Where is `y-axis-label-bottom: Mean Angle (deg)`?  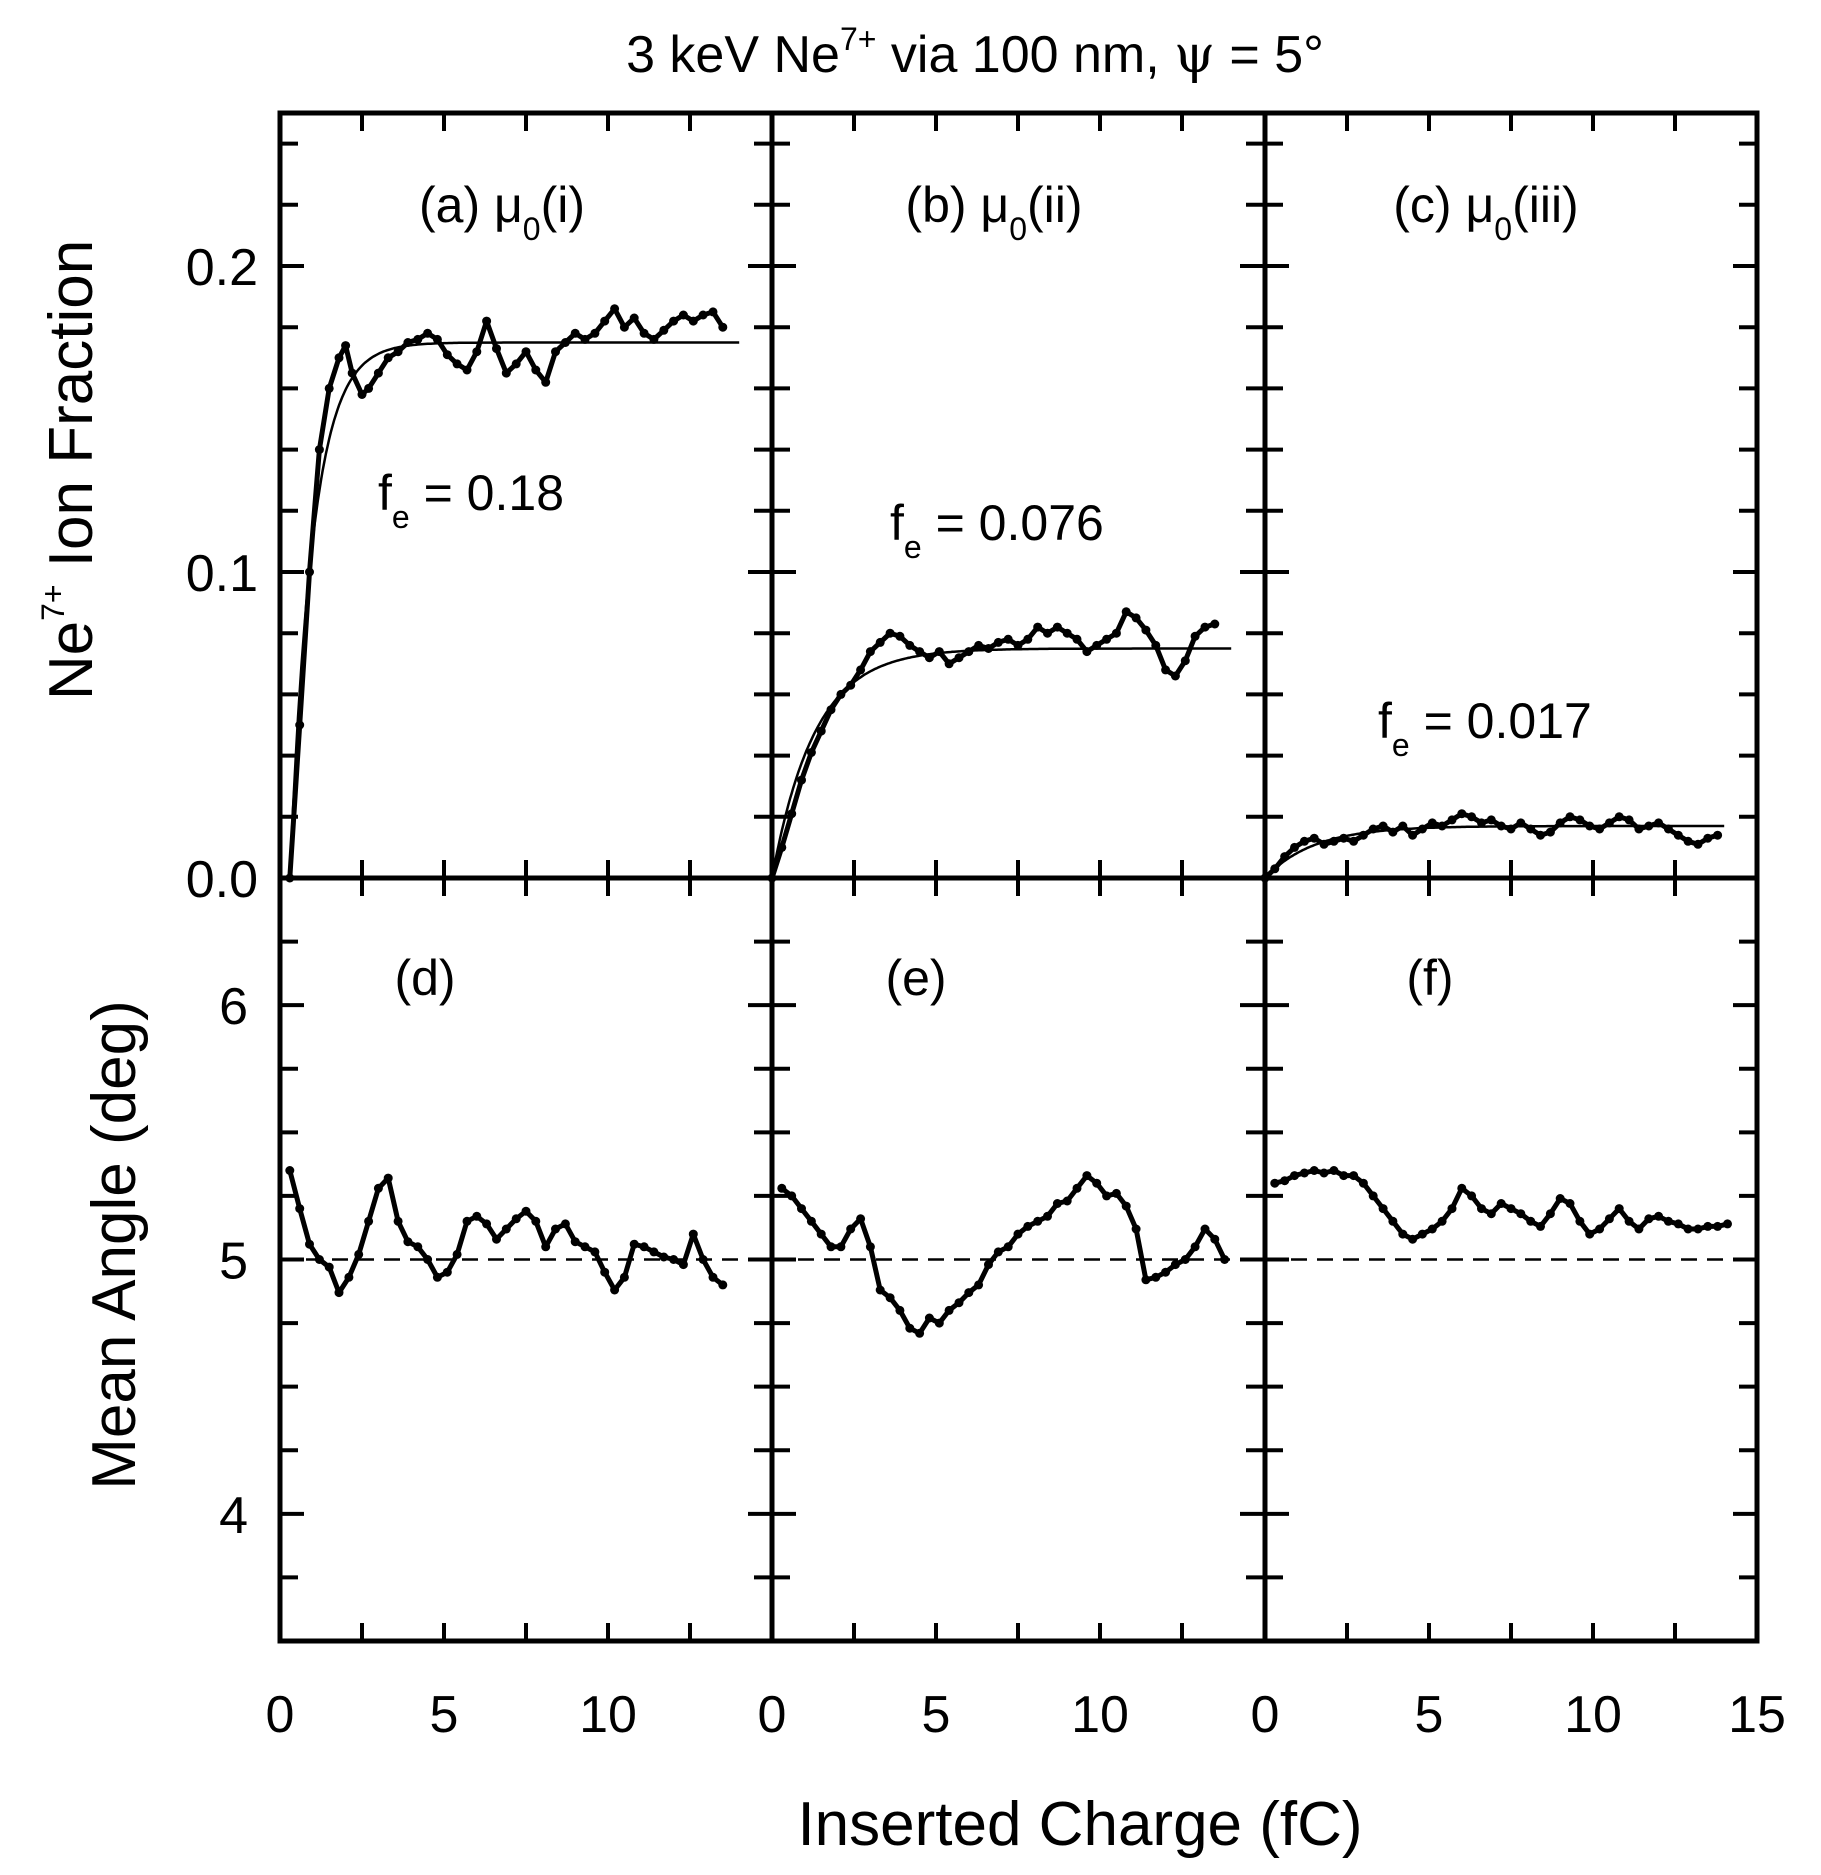 y-axis-label-bottom: Mean Angle (deg) is located at coordinates (114, 1244).